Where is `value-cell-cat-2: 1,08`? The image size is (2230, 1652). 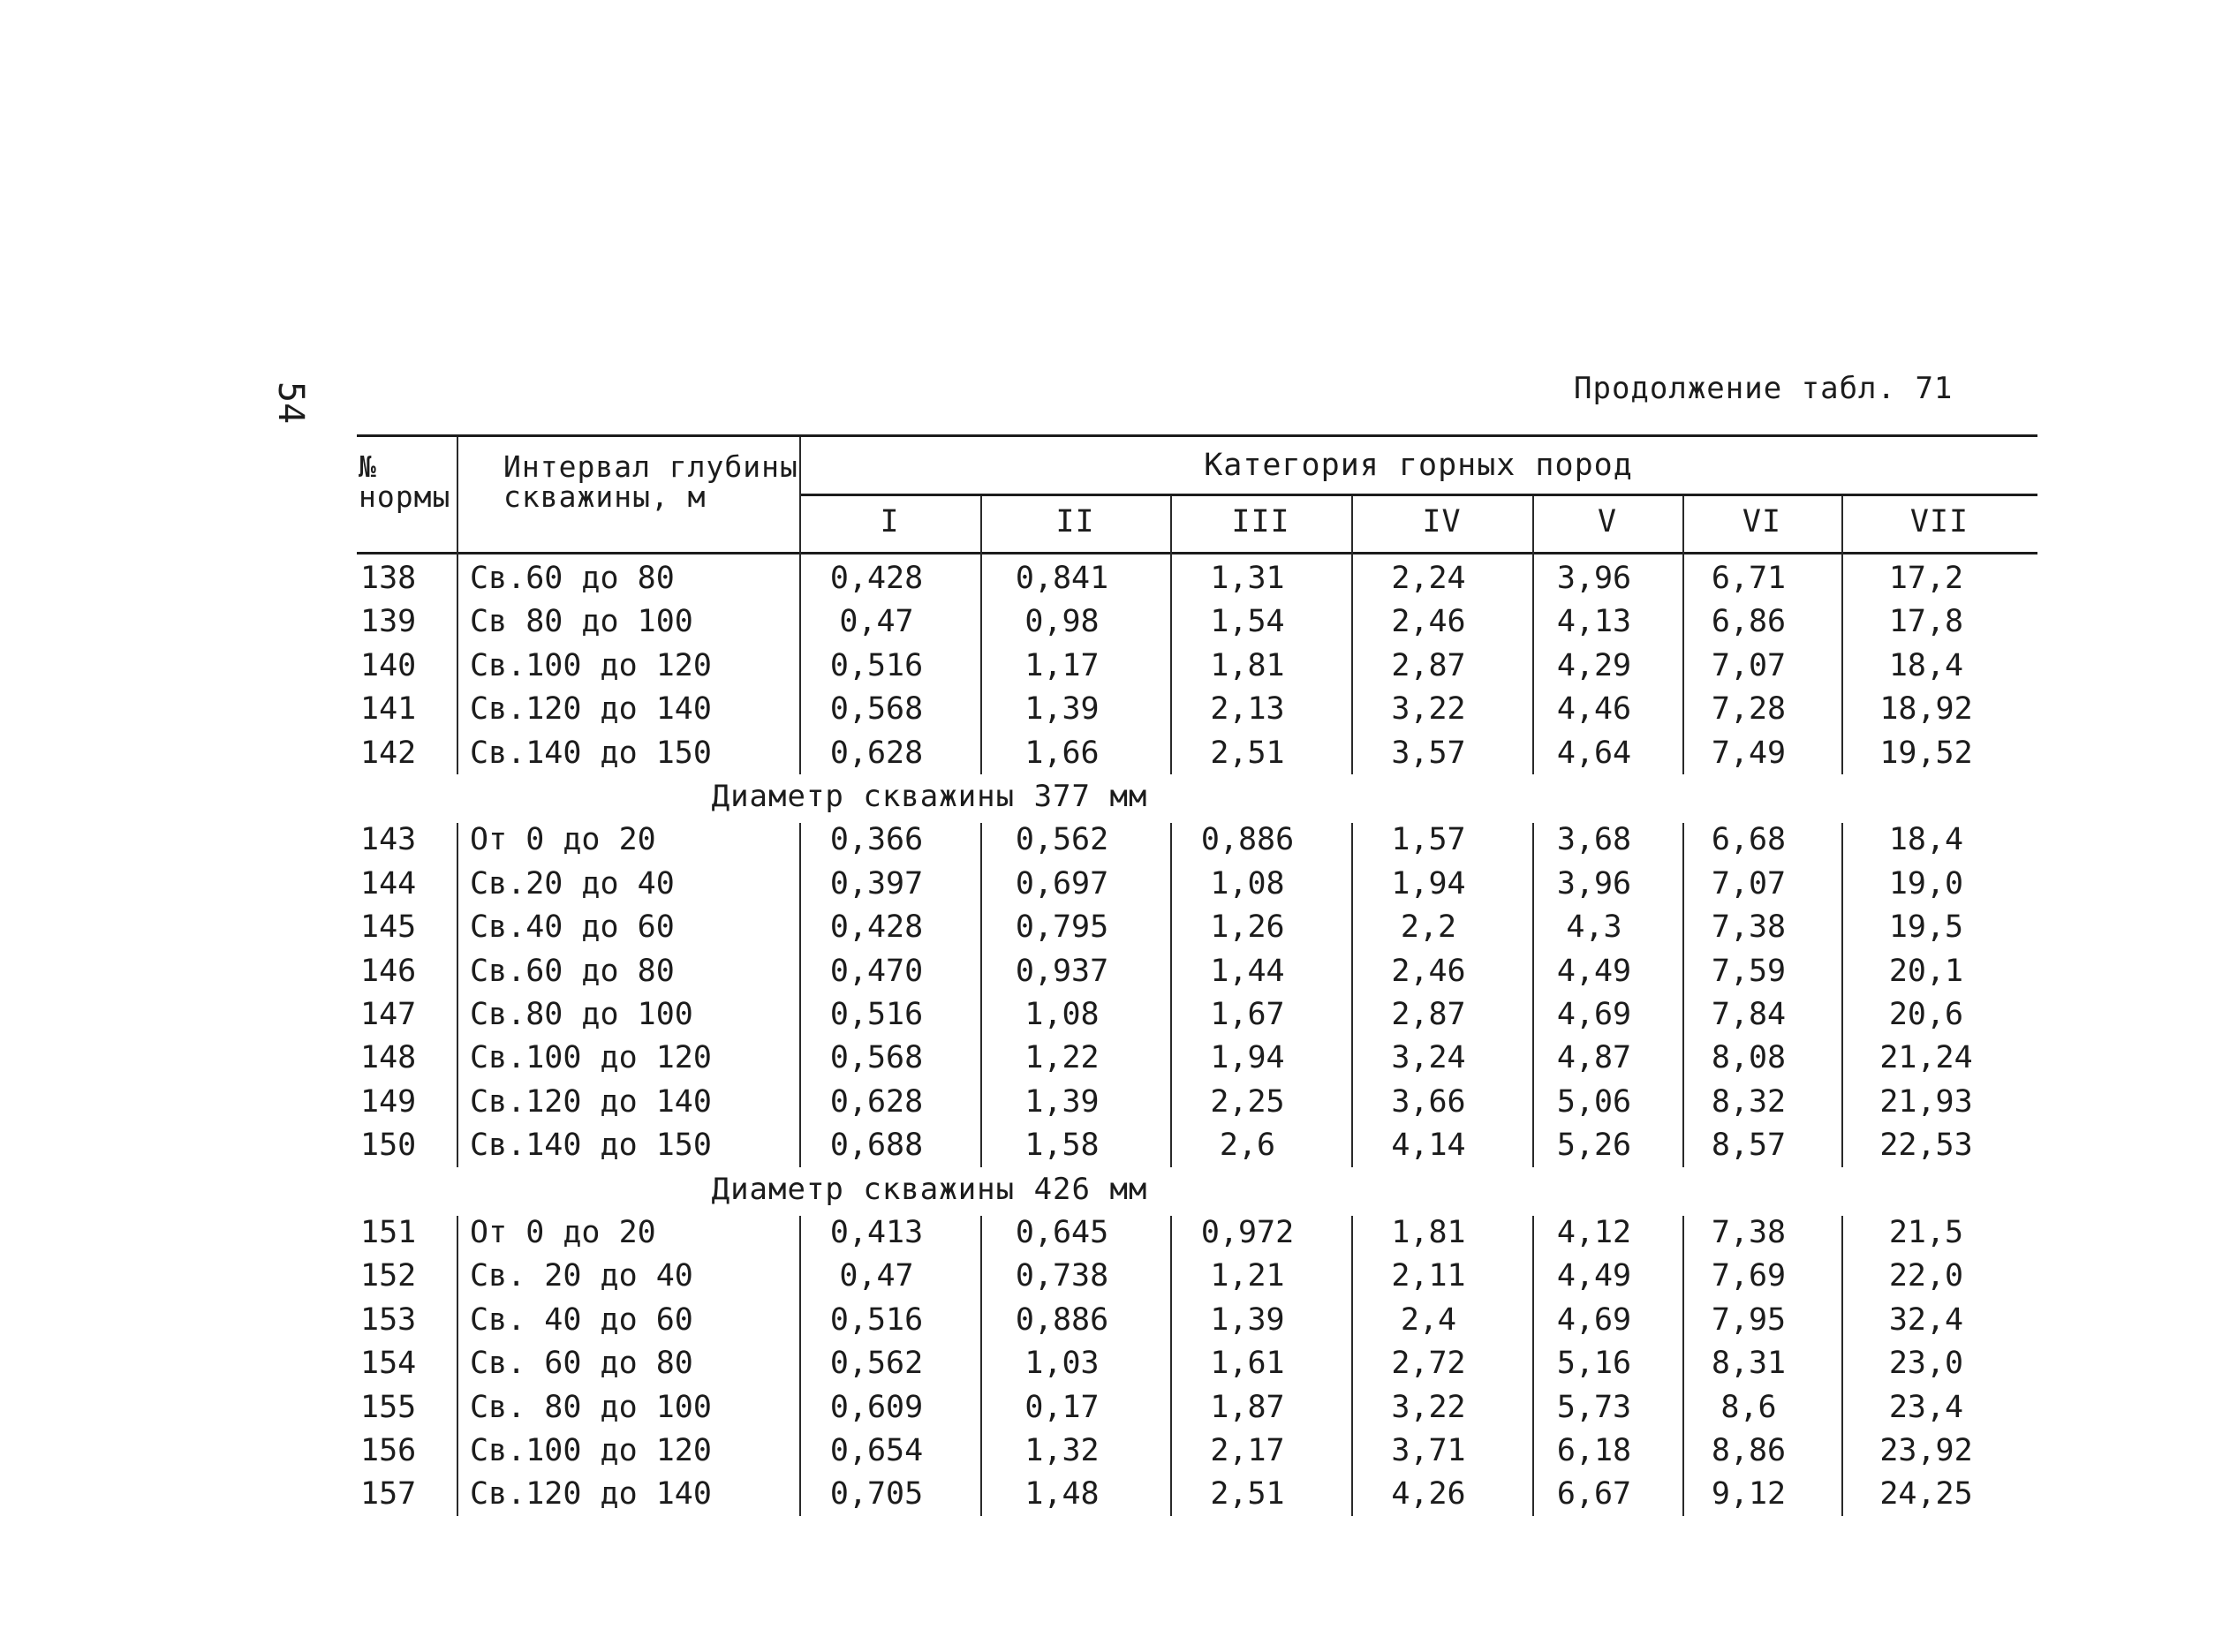 value-cell-cat-2: 1,08 is located at coordinates (1062, 1014).